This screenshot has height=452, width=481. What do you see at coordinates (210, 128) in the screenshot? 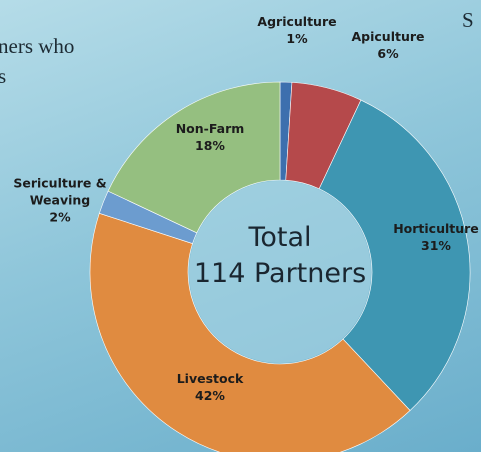
I see `category-name: Non-Farm` at bounding box center [210, 128].